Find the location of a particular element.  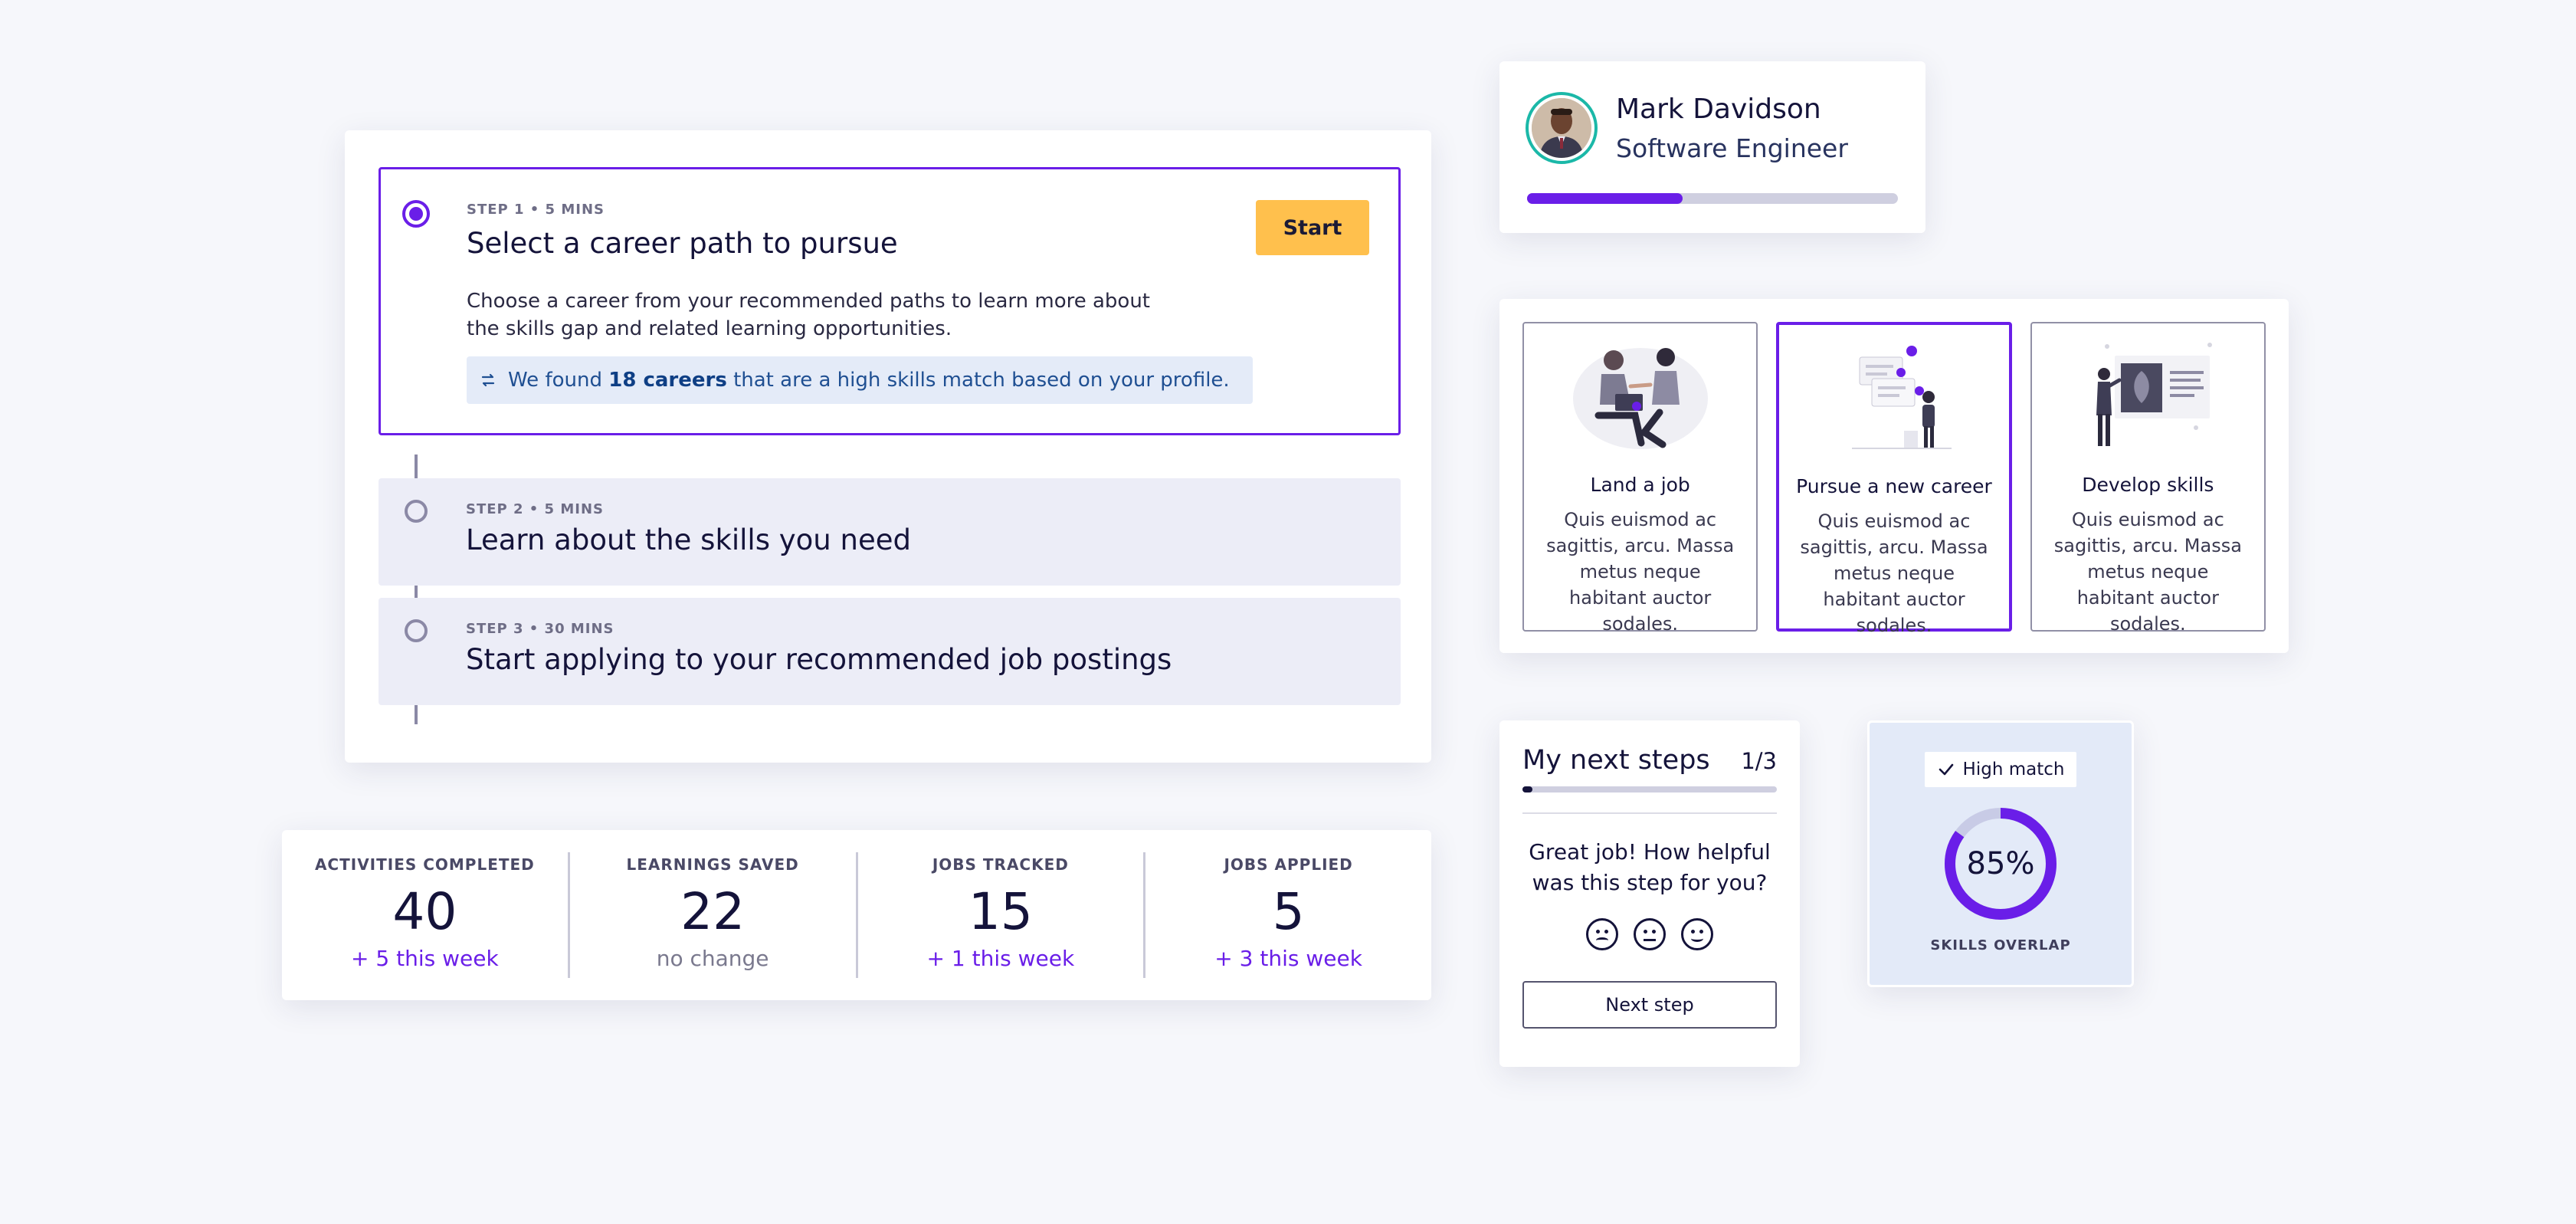

goal-title: Pursue a new career is located at coordinates (1894, 486).